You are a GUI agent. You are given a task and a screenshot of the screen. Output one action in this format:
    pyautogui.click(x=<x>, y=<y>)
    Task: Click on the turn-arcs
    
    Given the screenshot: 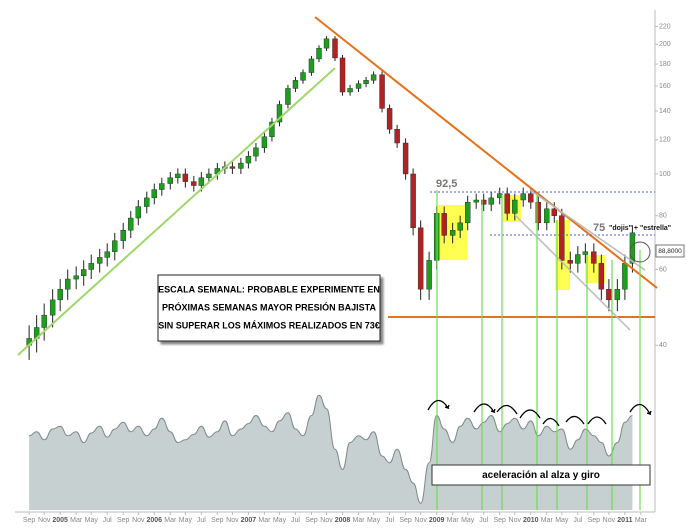 What is the action you would take?
    pyautogui.click(x=539, y=413)
    